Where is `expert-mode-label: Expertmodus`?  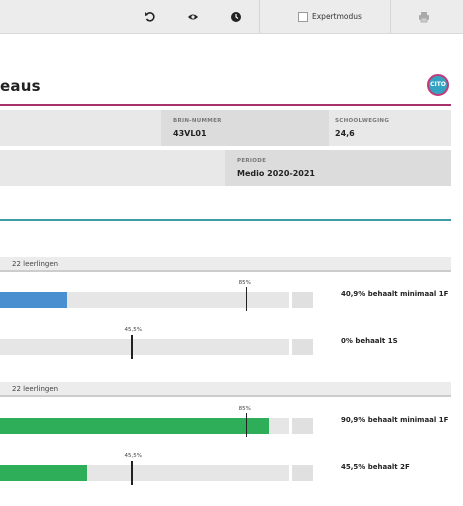 expert-mode-label: Expertmodus is located at coordinates (337, 16).